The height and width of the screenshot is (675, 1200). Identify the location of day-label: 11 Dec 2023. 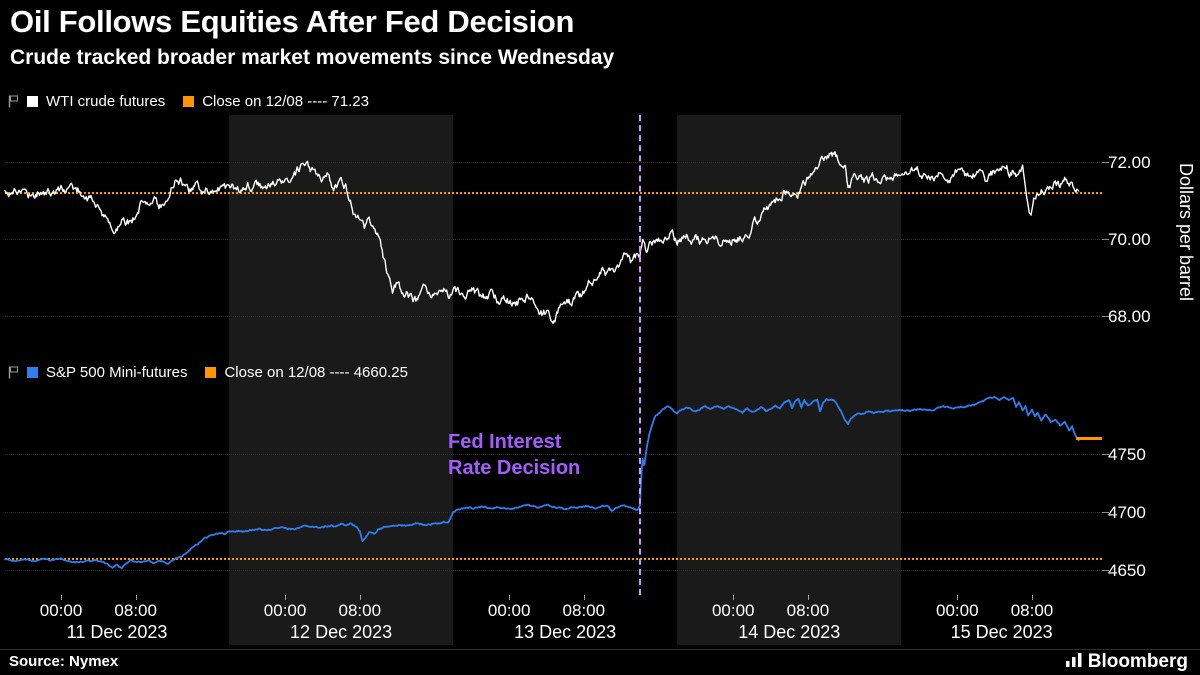
(117, 632).